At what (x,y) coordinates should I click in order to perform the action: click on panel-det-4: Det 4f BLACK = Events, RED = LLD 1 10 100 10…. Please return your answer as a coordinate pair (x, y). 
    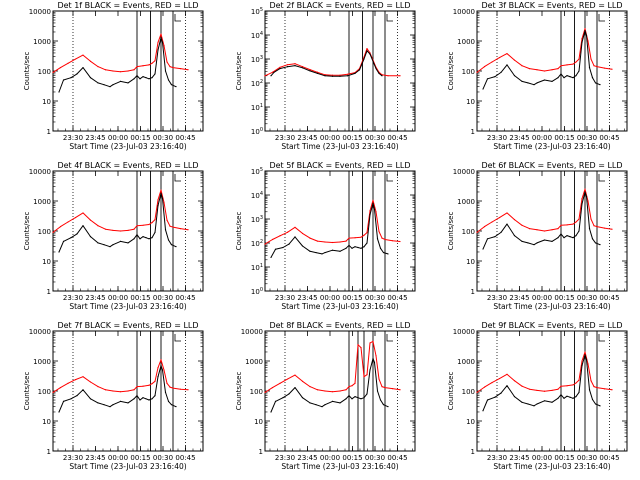
    Looking at the image, I should click on (113, 236).